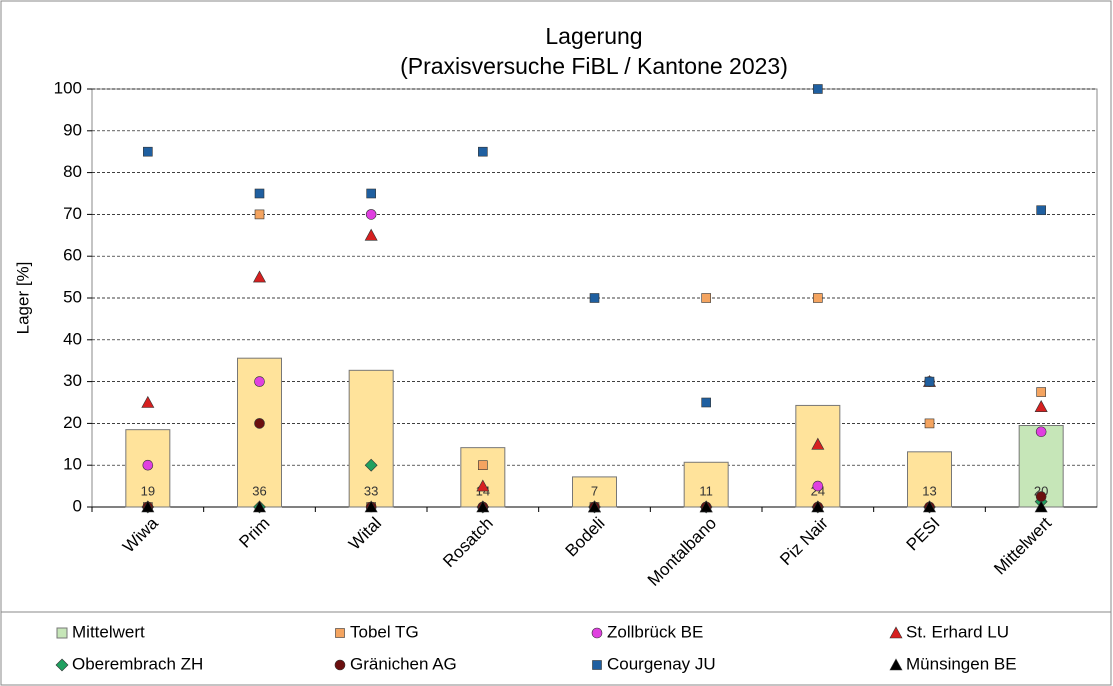 The image size is (1113, 686). I want to click on y-tick-label: 0, so click(77, 505).